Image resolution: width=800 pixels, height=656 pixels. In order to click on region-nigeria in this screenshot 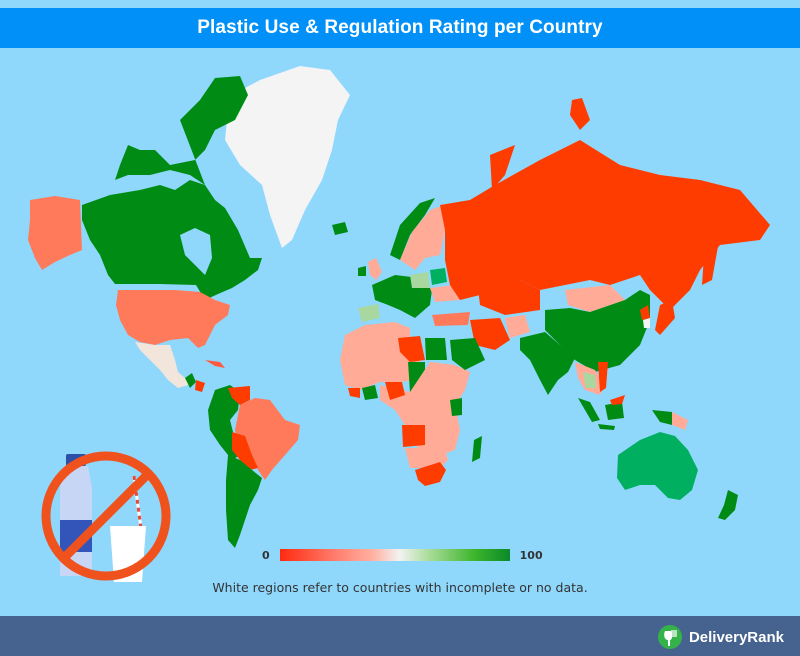, I will do `click(395, 391)`.